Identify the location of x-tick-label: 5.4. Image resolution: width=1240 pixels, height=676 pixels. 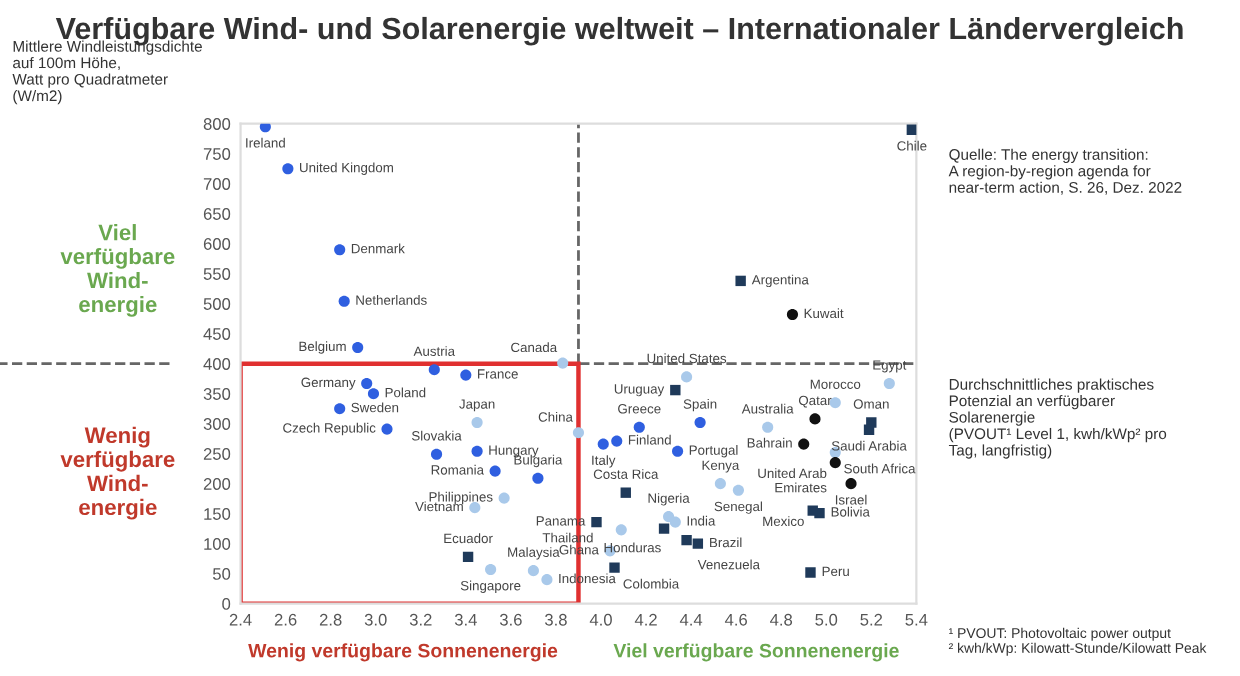
(916, 620).